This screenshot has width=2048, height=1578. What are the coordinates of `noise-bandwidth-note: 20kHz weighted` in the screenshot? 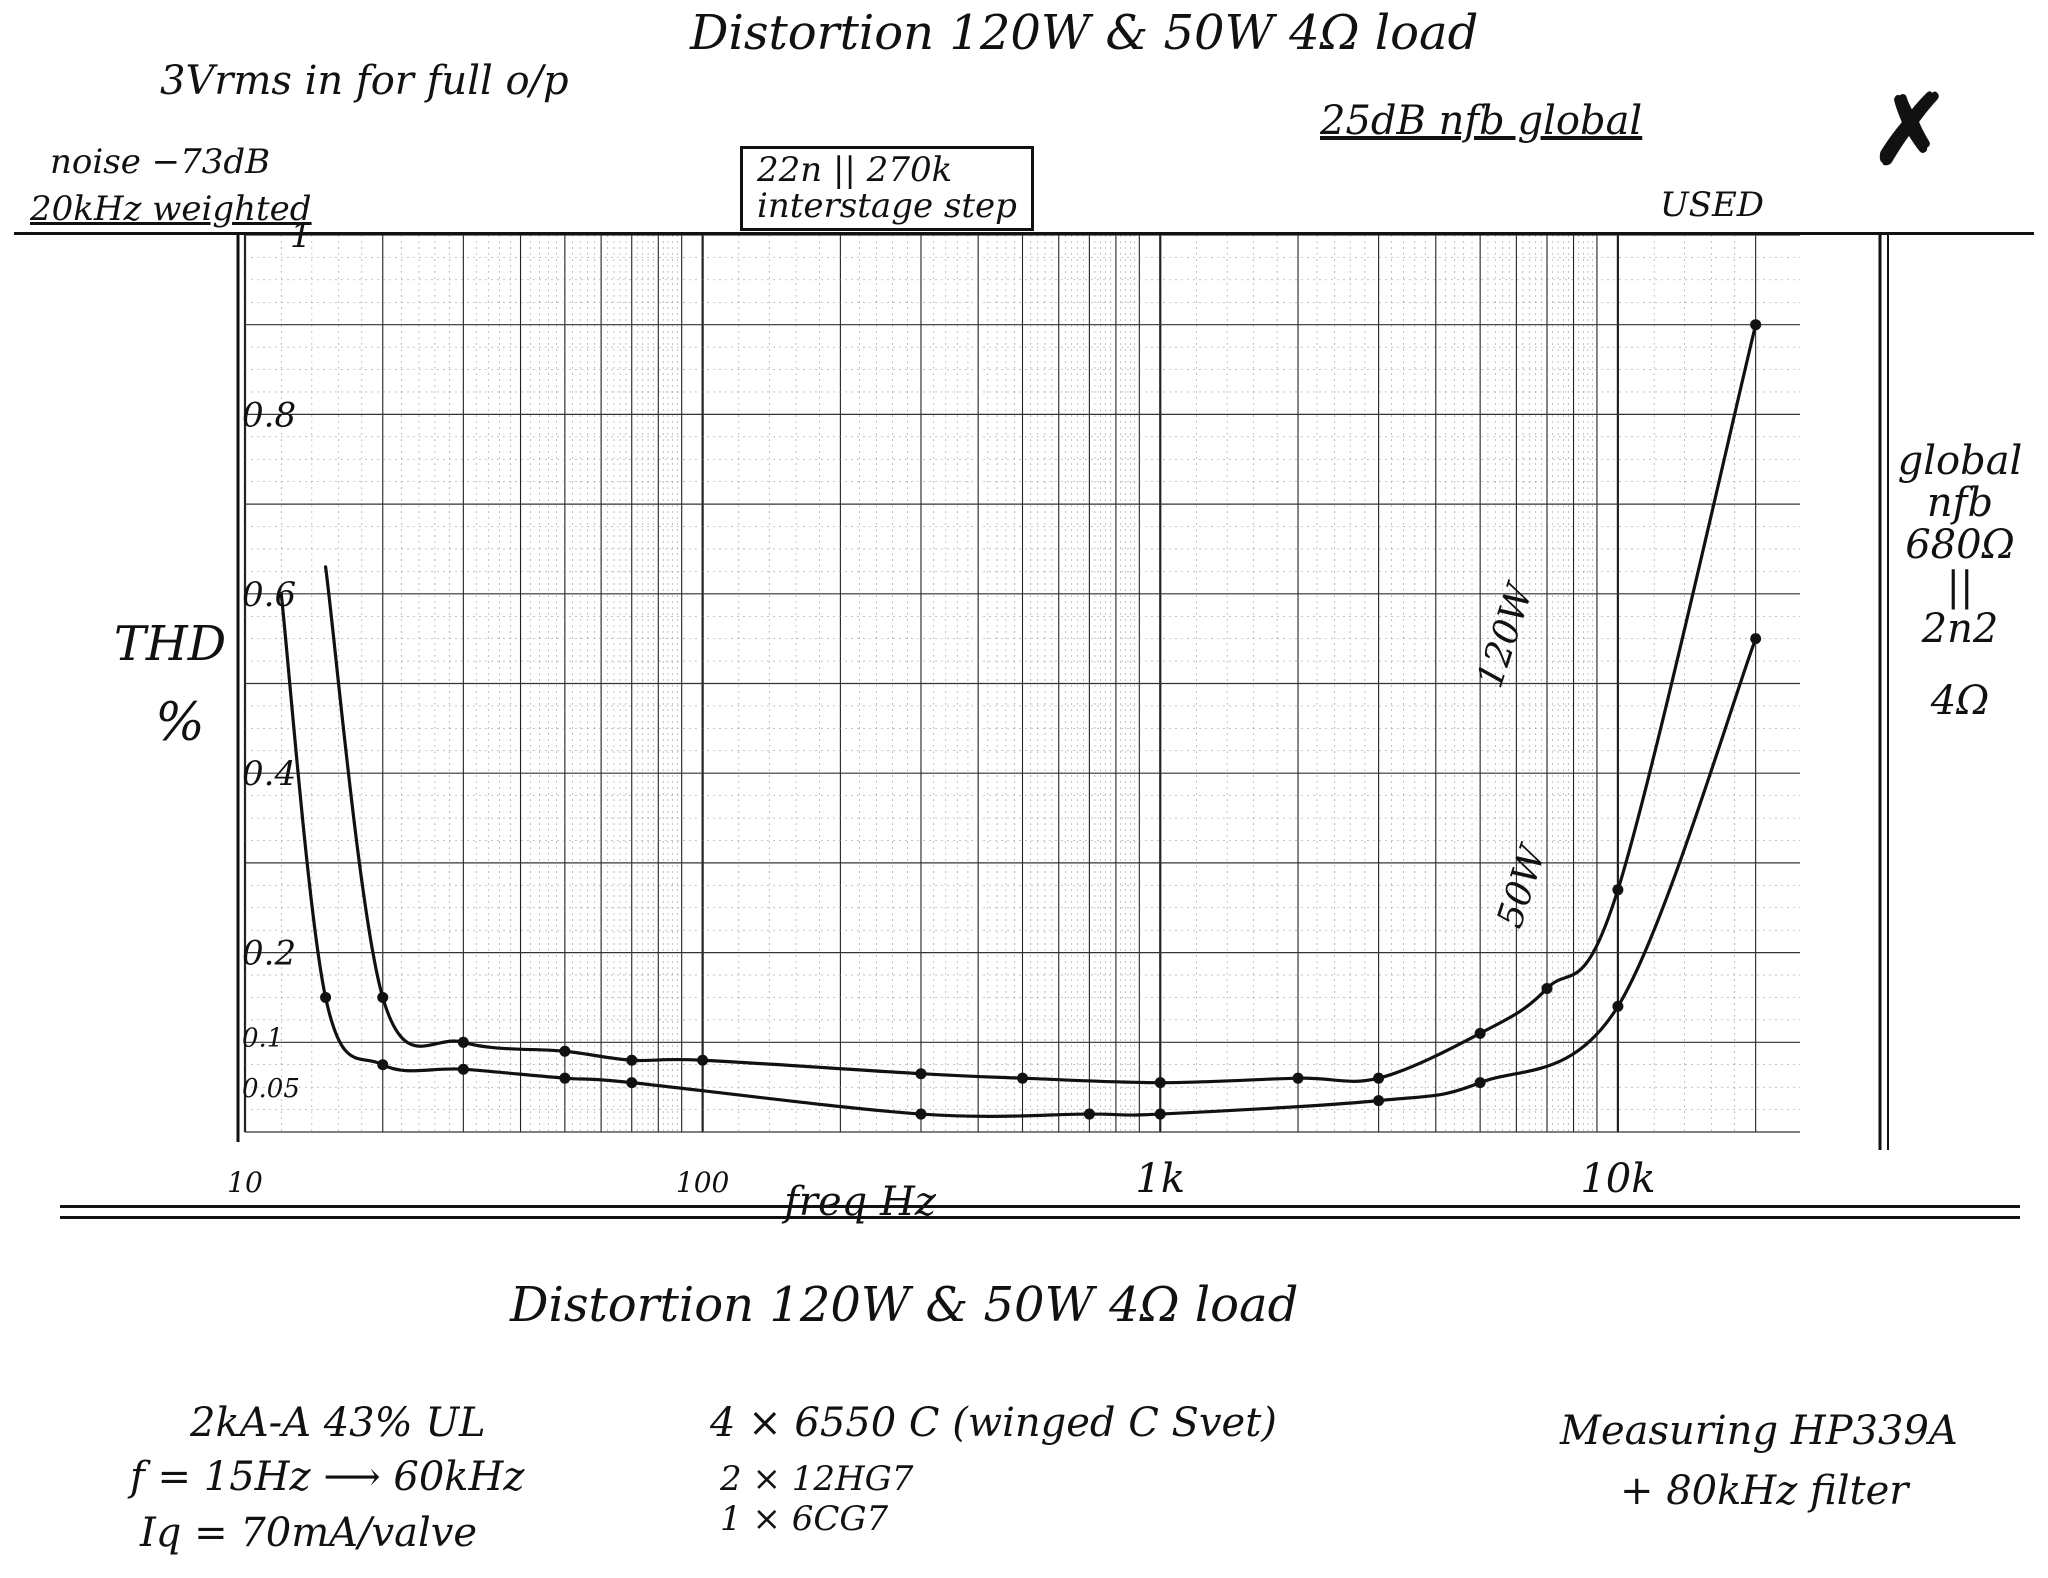 It's located at (171, 209).